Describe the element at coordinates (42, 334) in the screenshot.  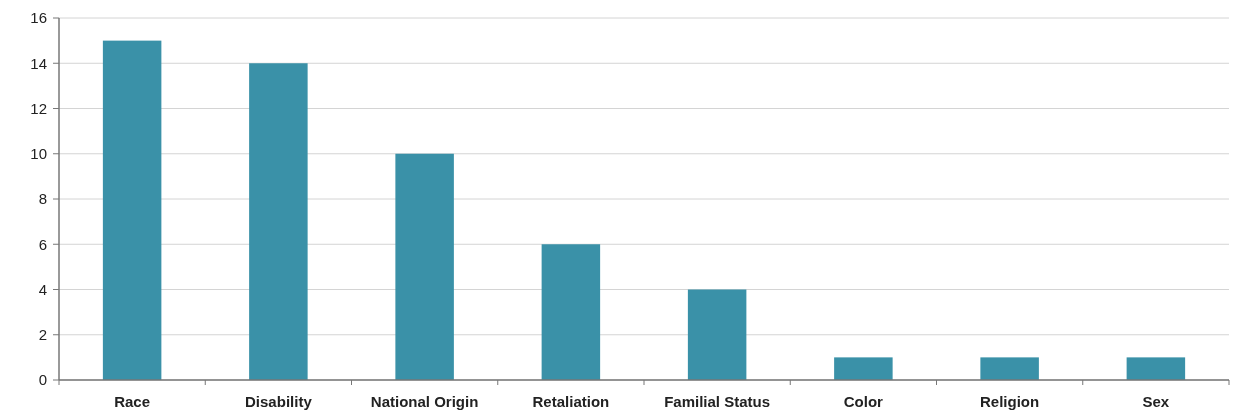
I see `y-tick-label: 2` at that location.